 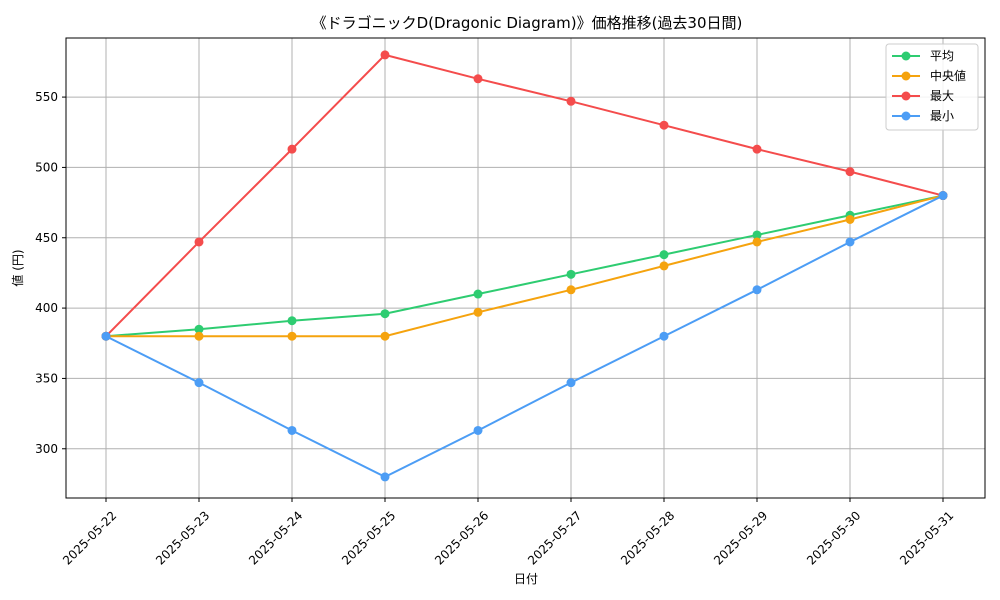 What do you see at coordinates (46, 449) in the screenshot?
I see `y-tick-label: 300` at bounding box center [46, 449].